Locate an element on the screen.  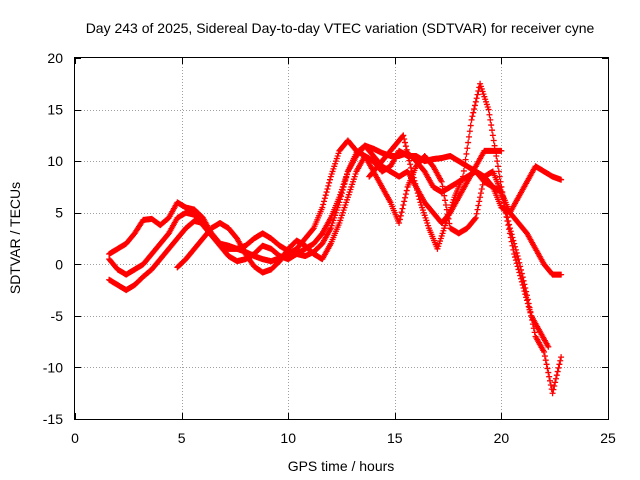
x-tick-label: 0 is located at coordinates (75, 438).